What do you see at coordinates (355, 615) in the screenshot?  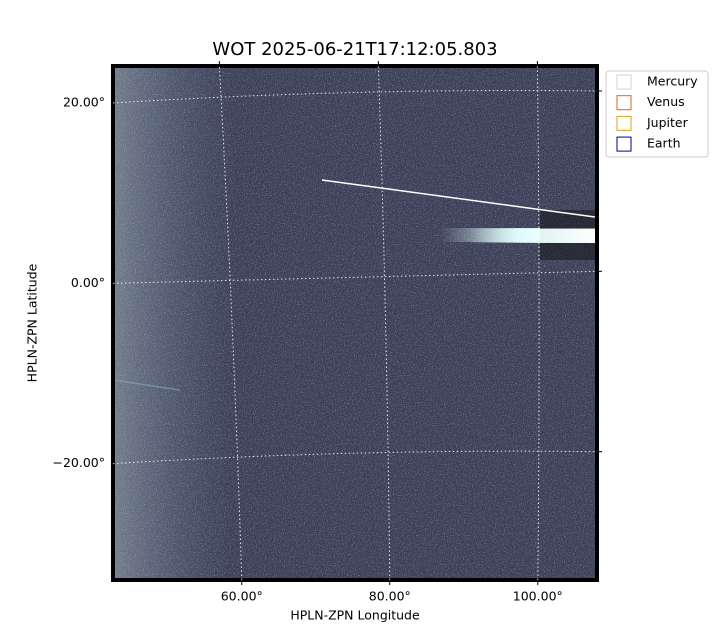 I see `x-axis-label: HPLN-ZPN Longitude` at bounding box center [355, 615].